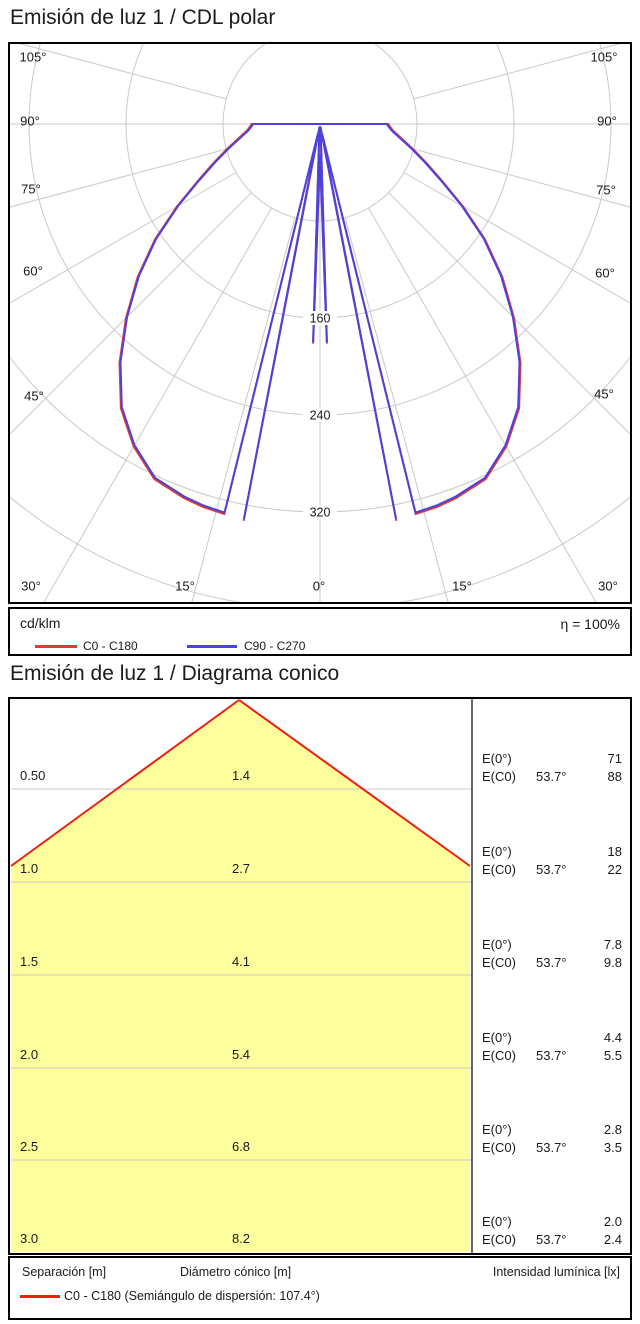 The height and width of the screenshot is (1324, 640). I want to click on efficiency-label: η = 100%, so click(590, 624).